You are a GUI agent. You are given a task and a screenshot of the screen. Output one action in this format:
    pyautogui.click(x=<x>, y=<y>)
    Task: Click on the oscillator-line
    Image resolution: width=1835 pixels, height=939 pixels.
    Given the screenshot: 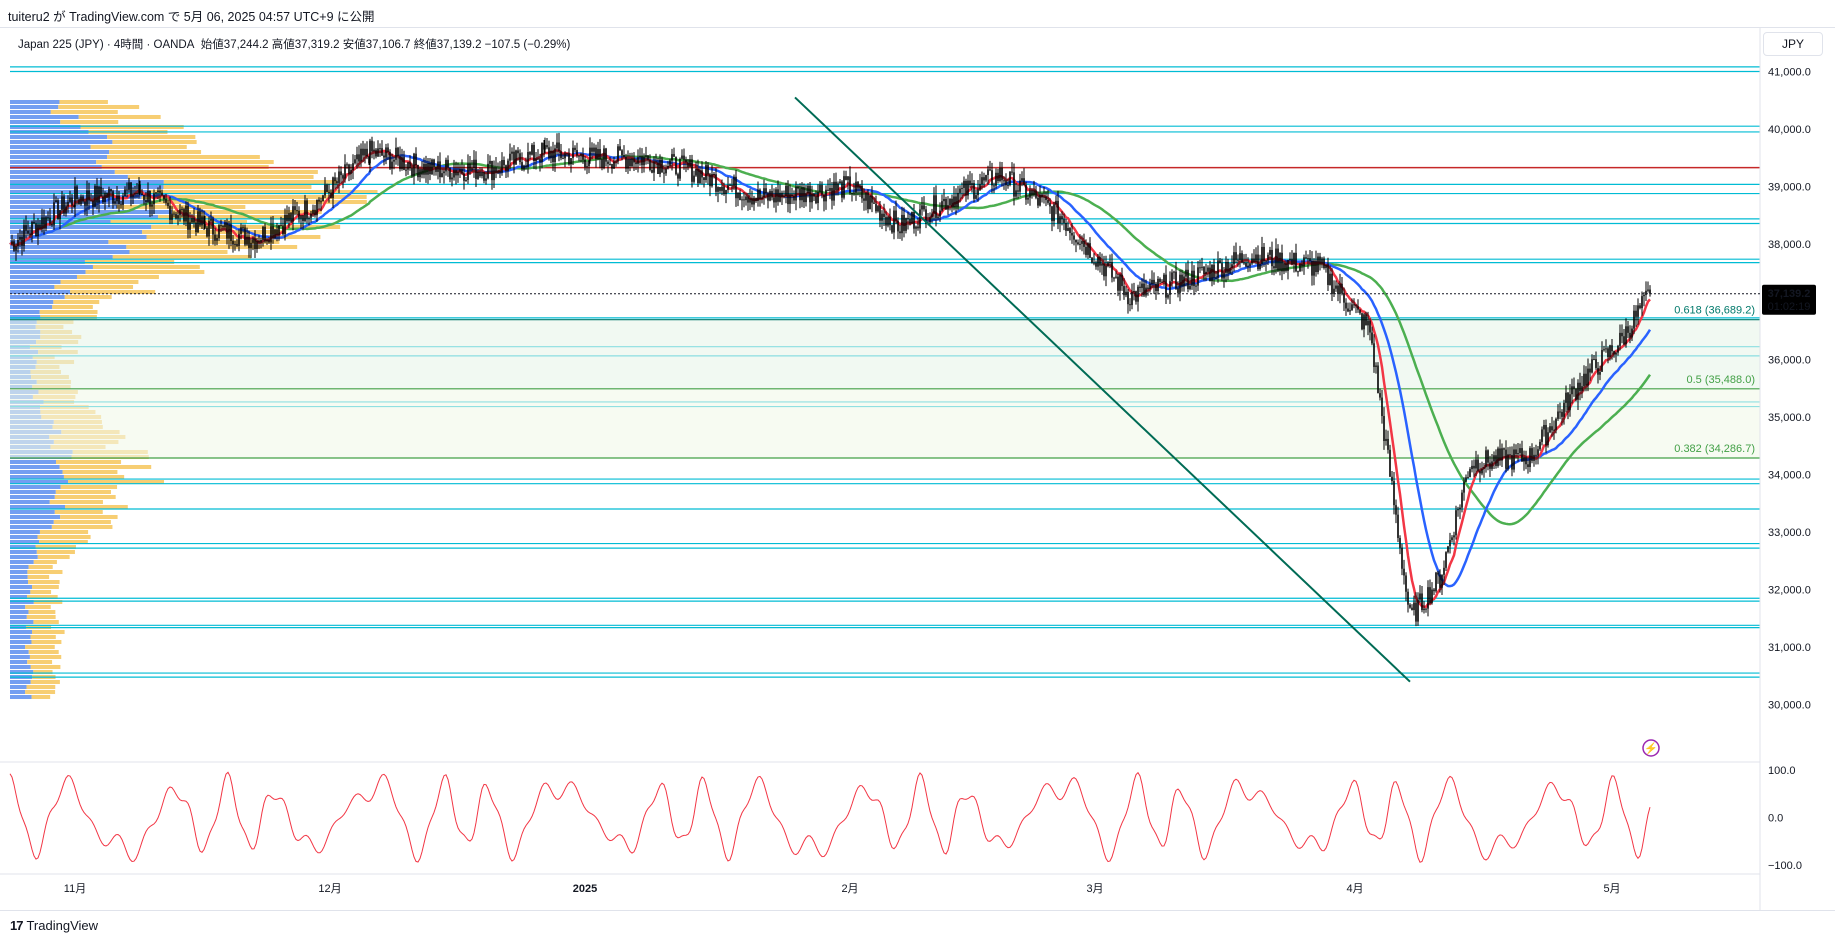 What is the action you would take?
    pyautogui.click(x=830, y=817)
    